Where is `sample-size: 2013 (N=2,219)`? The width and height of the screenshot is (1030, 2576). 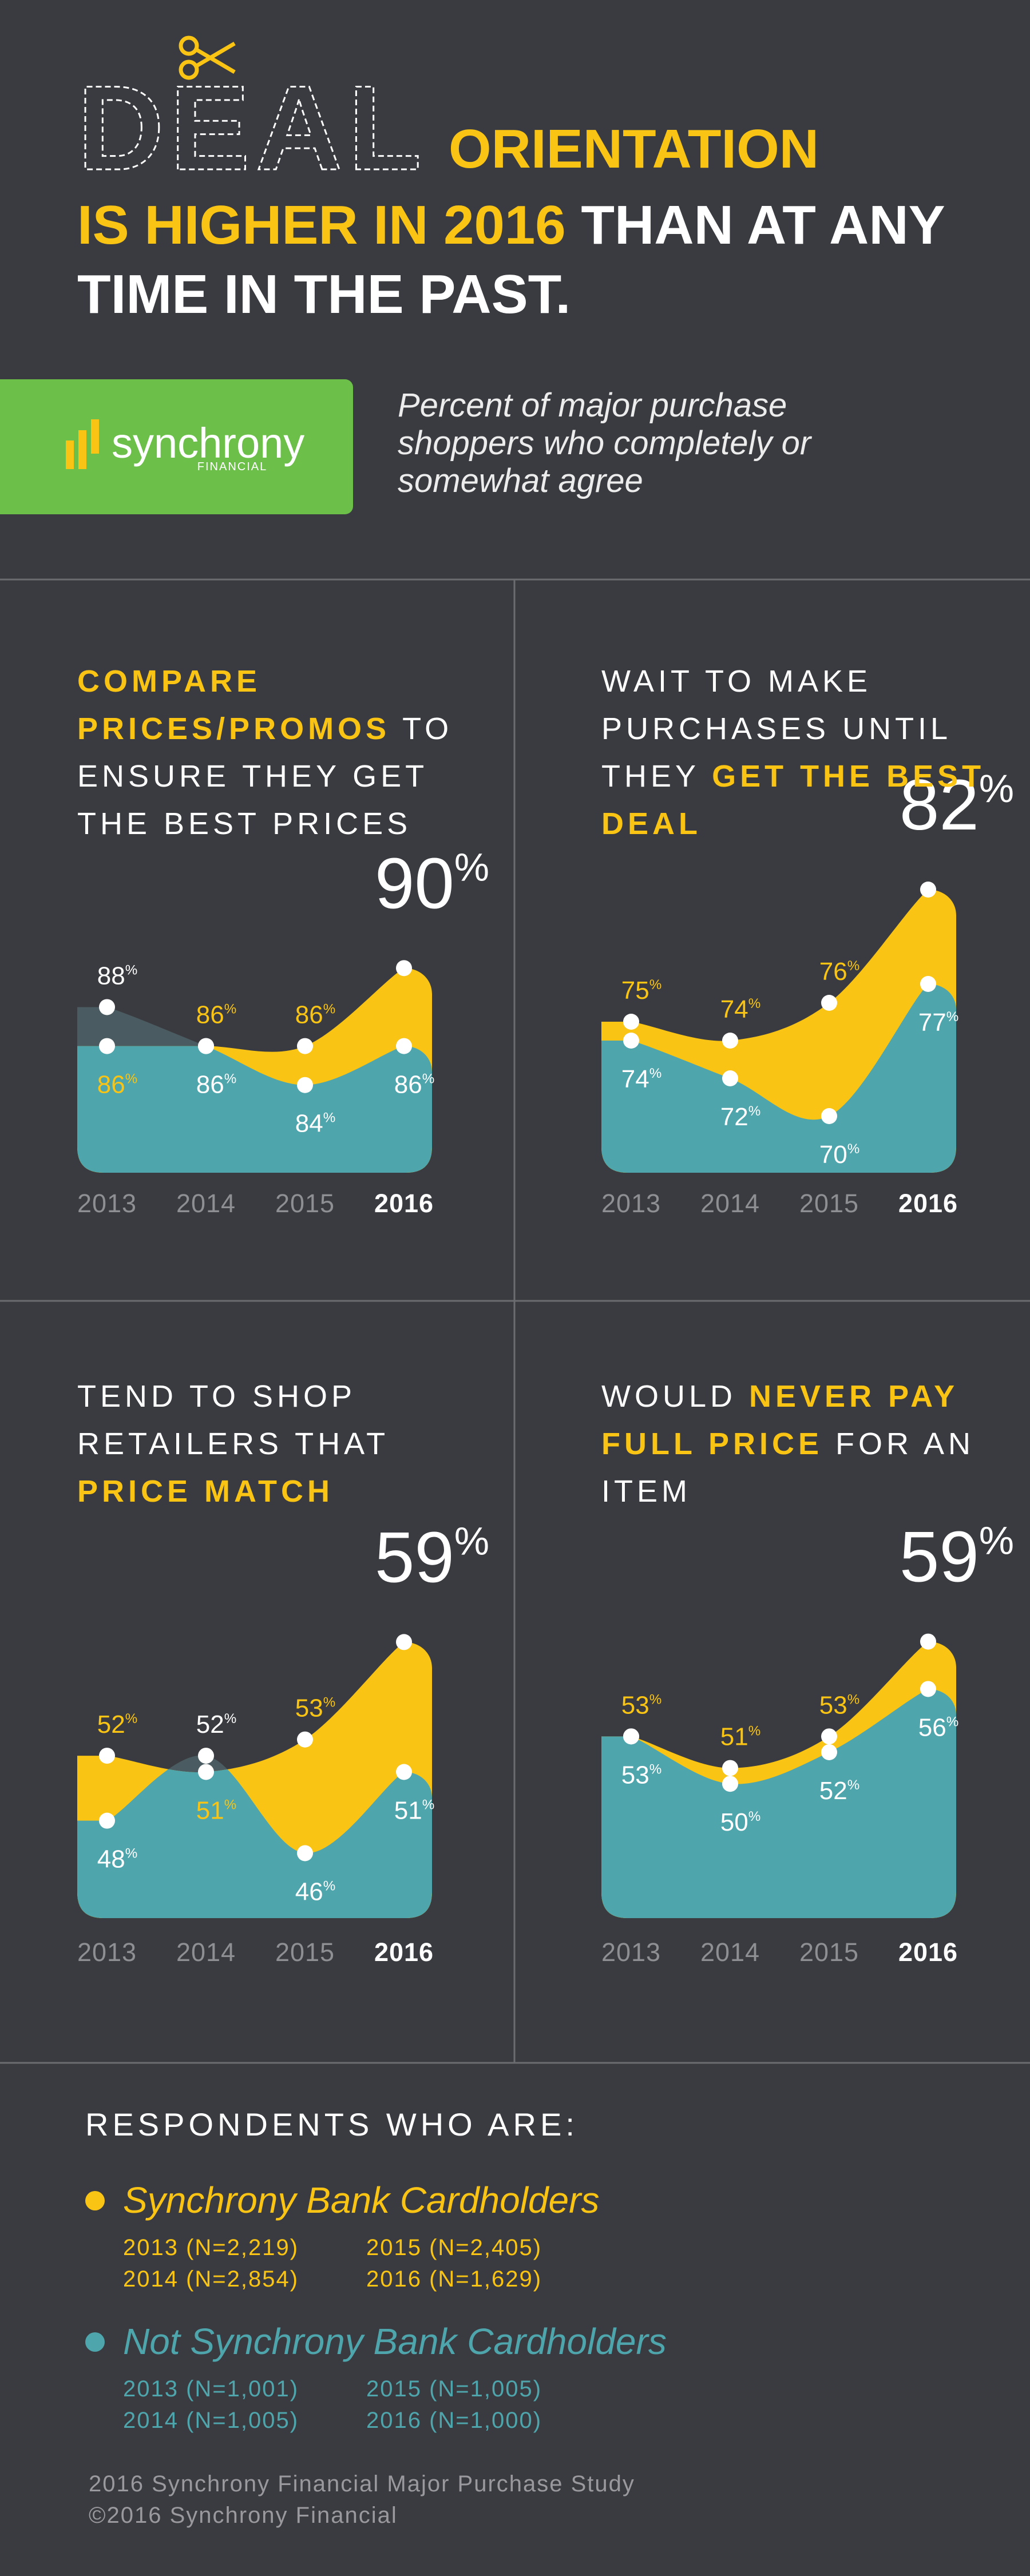 sample-size: 2013 (N=2,219) is located at coordinates (211, 2247).